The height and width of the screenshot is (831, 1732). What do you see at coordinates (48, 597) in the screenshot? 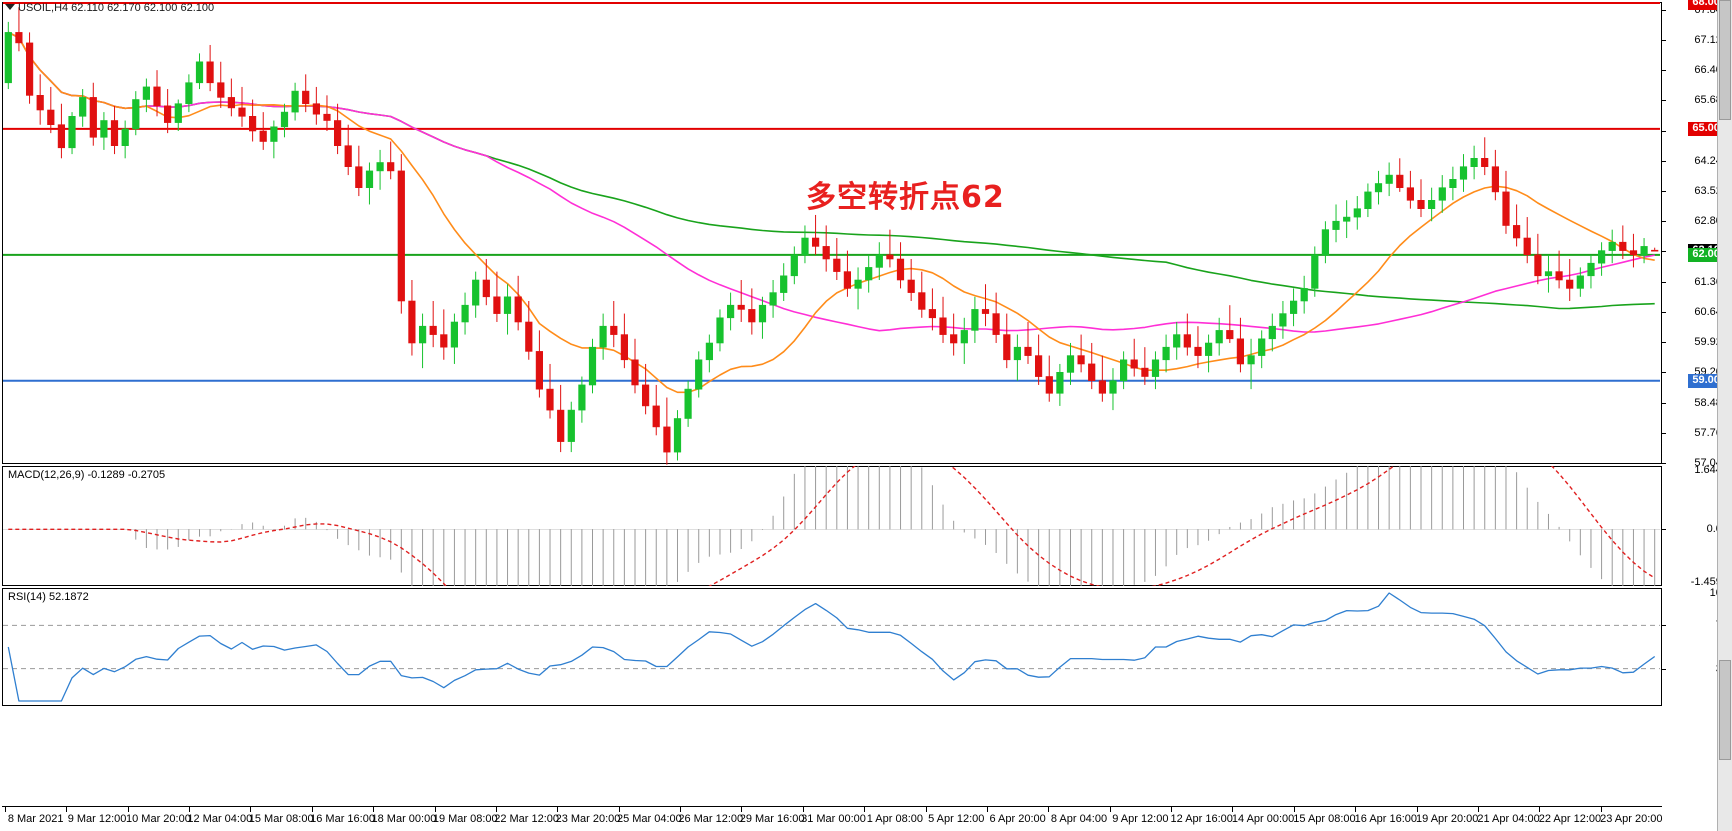
I see `rsi-title: RSI(14) 52.1872` at bounding box center [48, 597].